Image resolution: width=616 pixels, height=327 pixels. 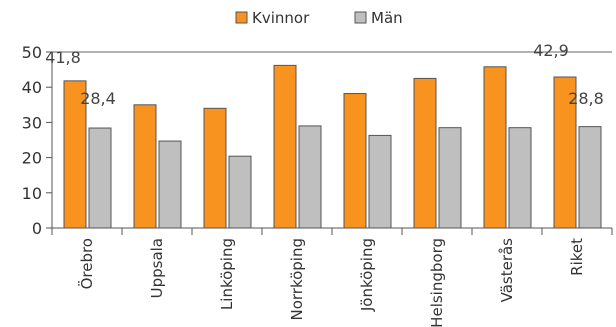 I want to click on y-tick-label: 50, so click(x=32, y=52).